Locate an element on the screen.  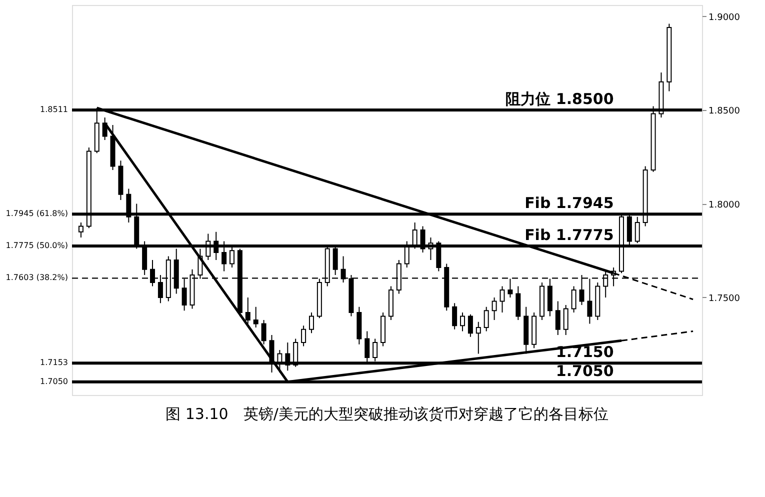
y-tick-label: 1.9000 is located at coordinates (724, 17).